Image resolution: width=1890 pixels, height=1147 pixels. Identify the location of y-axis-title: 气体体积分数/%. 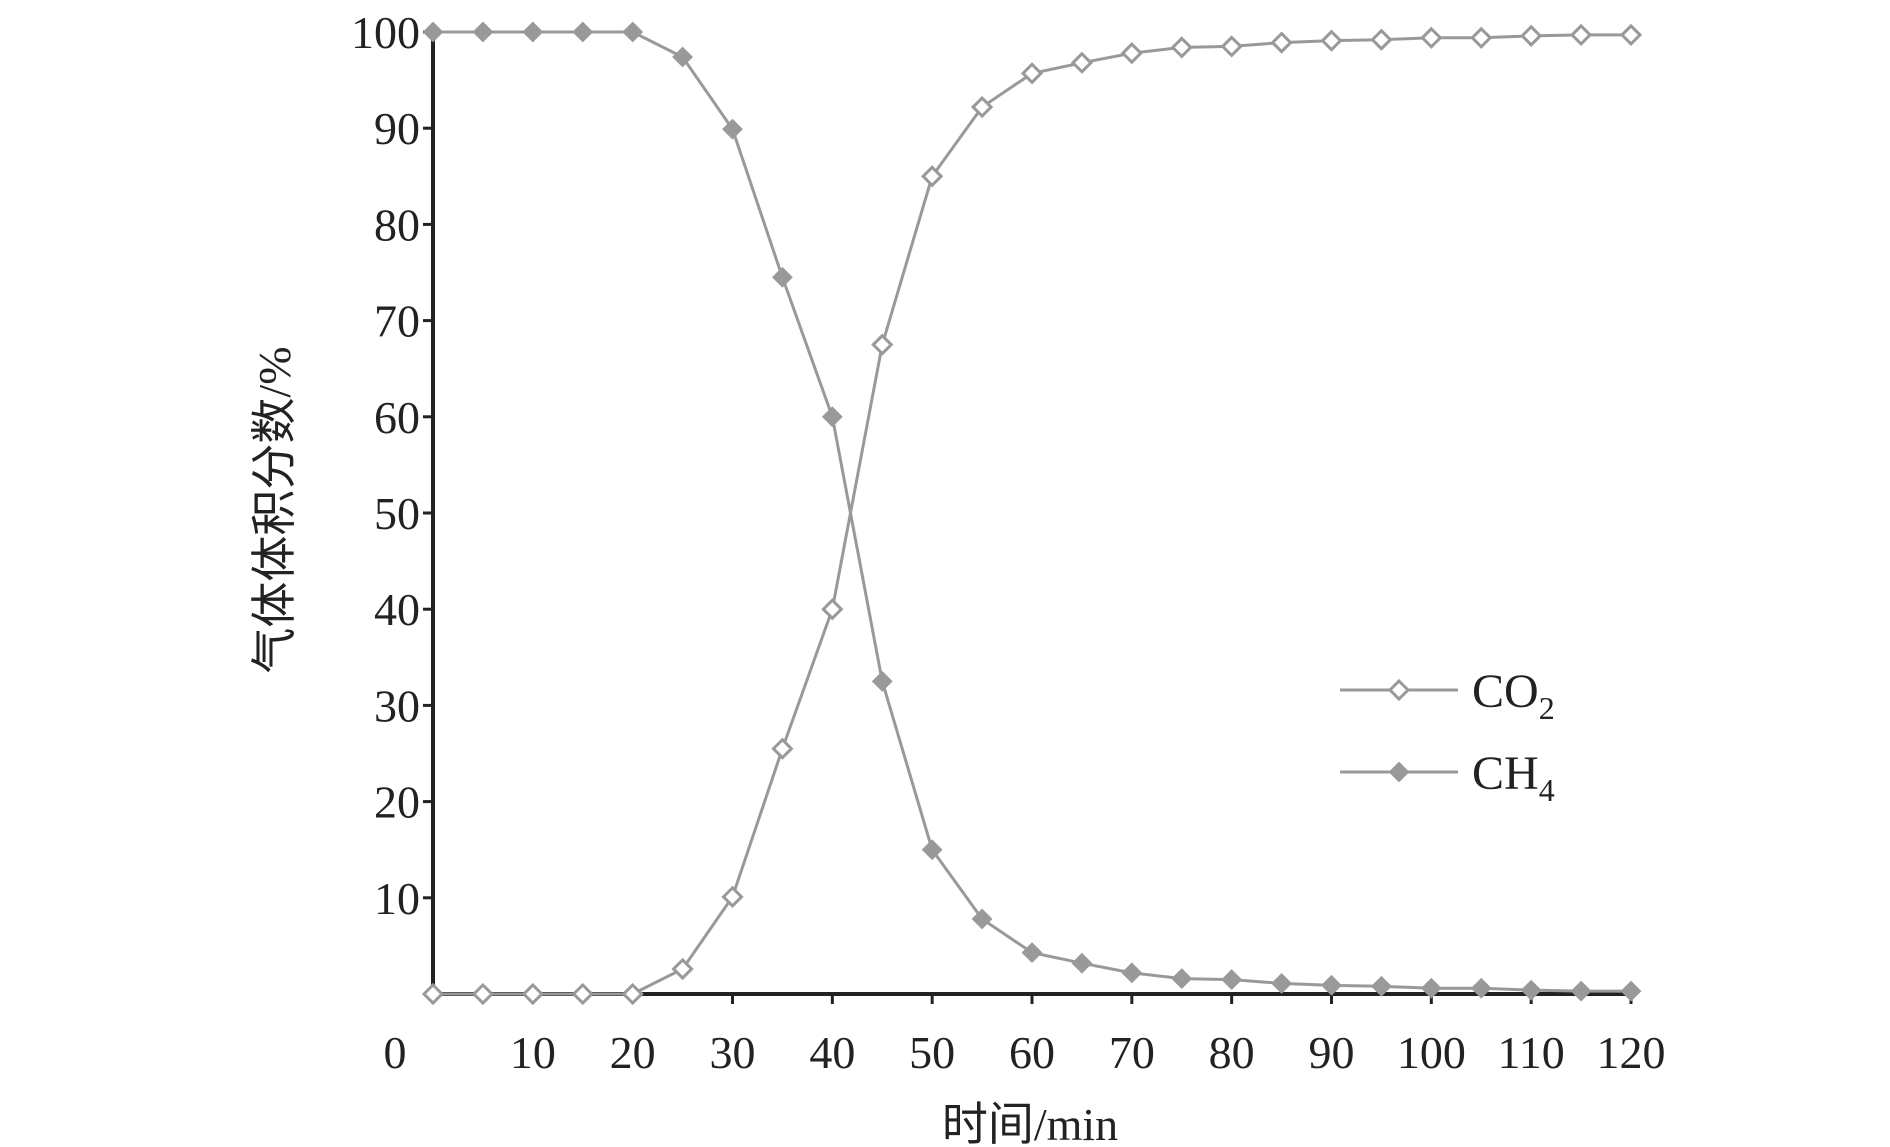
(274, 509).